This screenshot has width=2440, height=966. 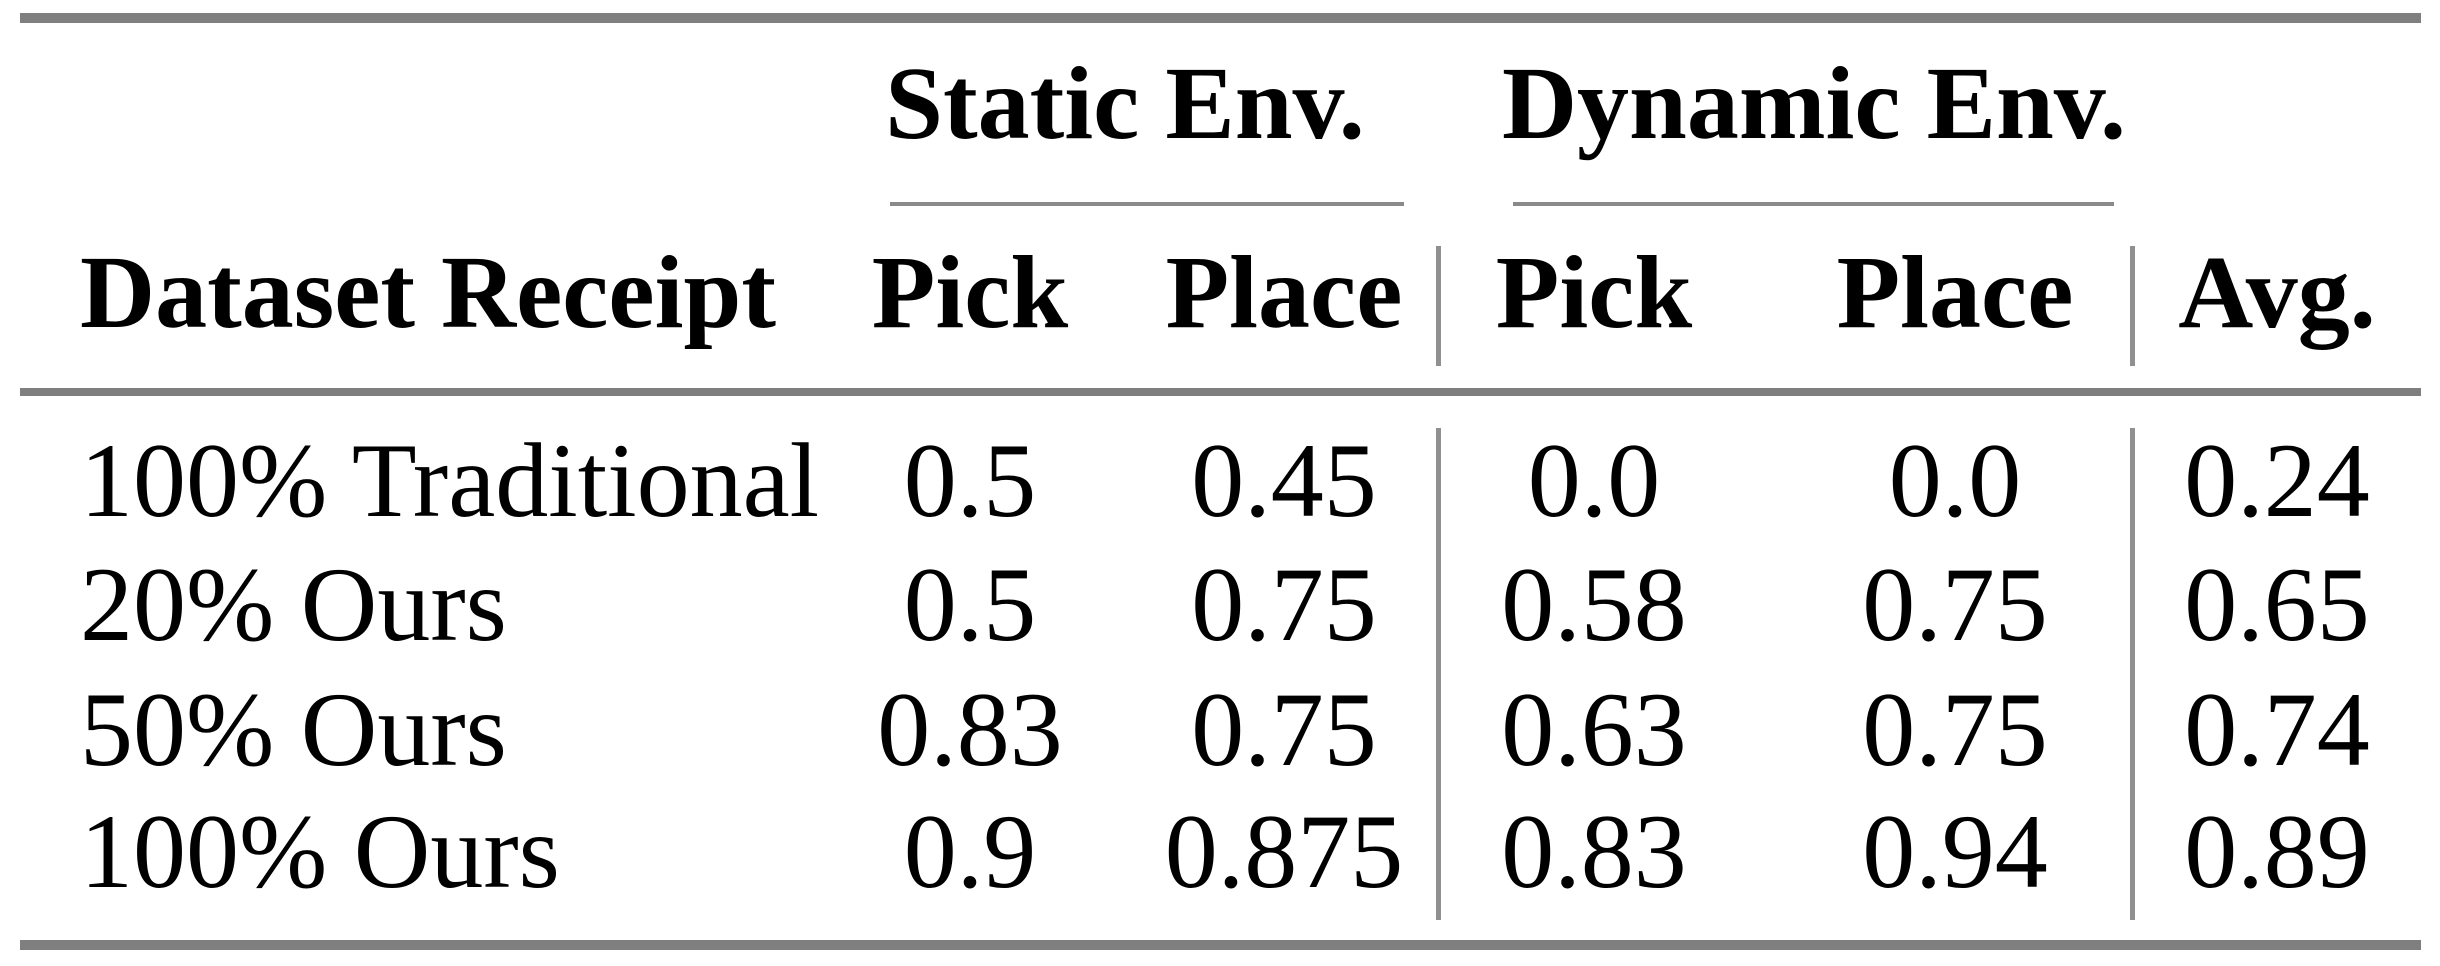 What do you see at coordinates (1594, 851) in the screenshot?
I see `cell-dynamic-pick: 0.83` at bounding box center [1594, 851].